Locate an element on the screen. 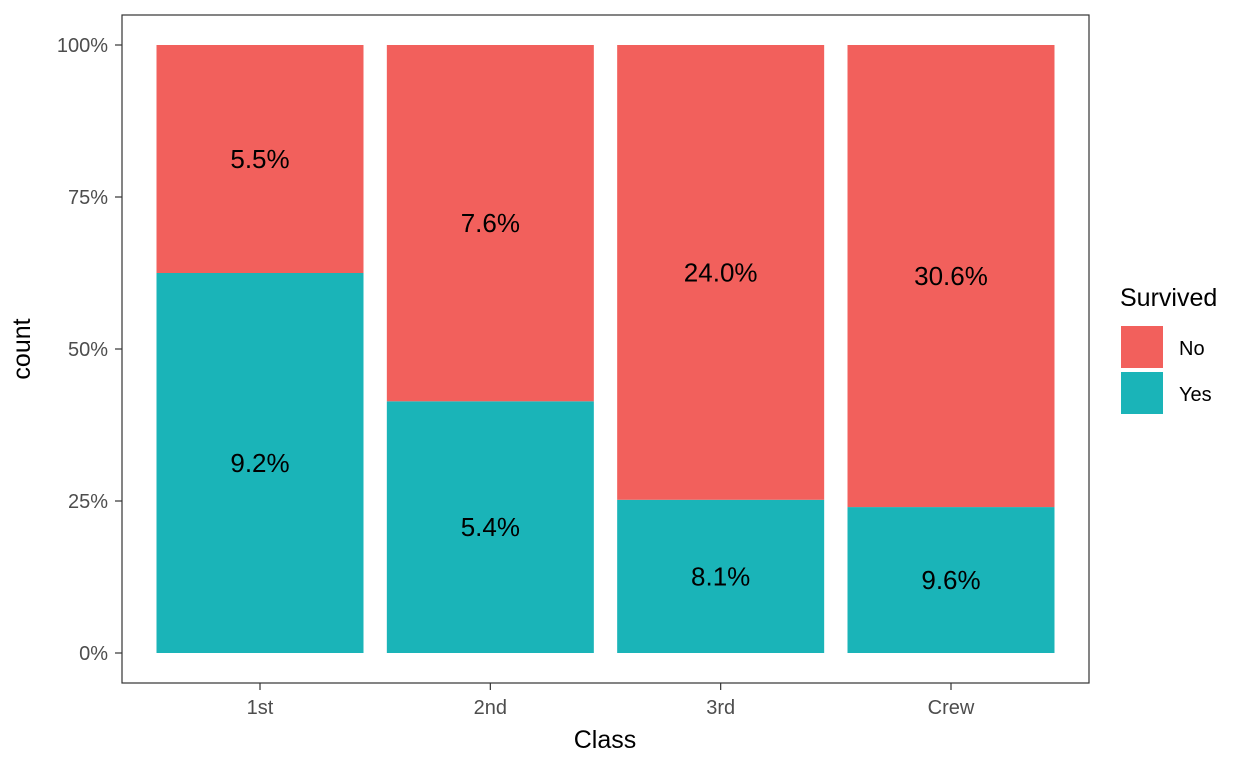 Image resolution: width=1248 pixels, height=768 pixels. legend-label-no: No is located at coordinates (1192, 349).